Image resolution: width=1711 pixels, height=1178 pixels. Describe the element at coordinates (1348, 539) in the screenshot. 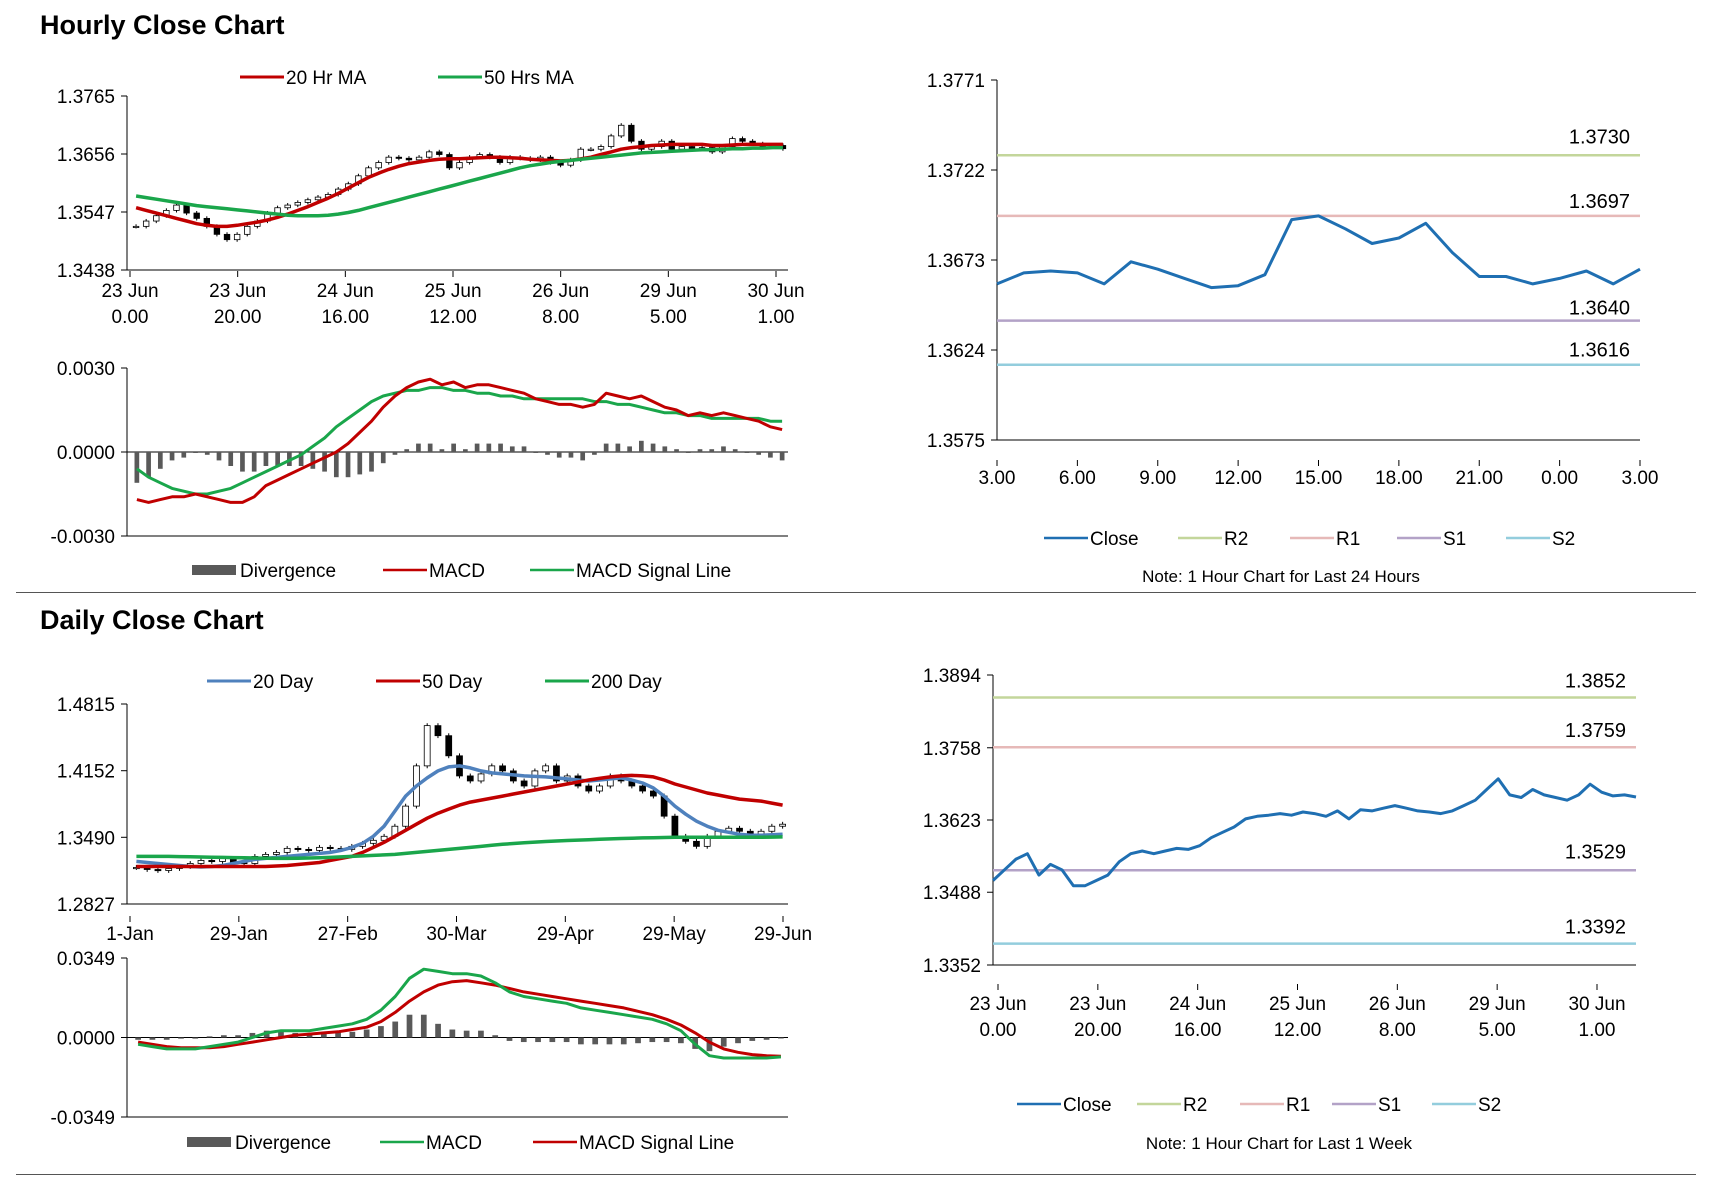

I see `last24h-r1-legend-label: R1` at that location.